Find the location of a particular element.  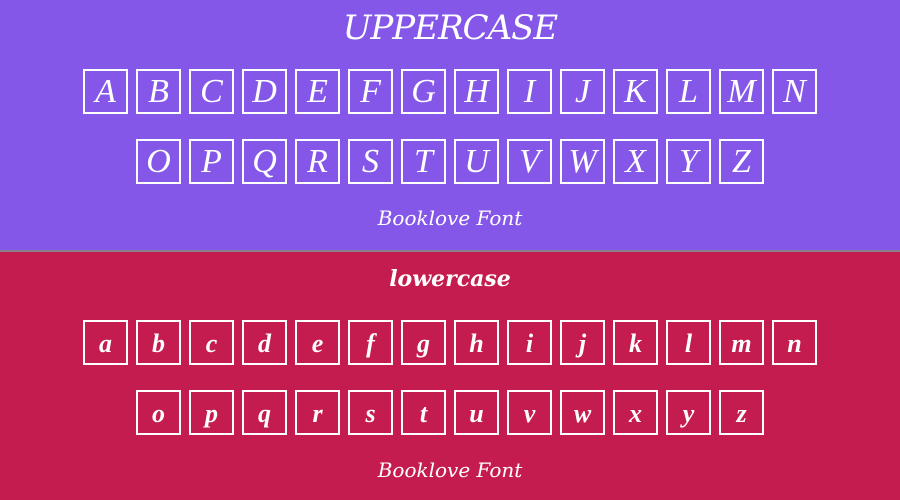

glyph-box: h is located at coordinates (476, 342).